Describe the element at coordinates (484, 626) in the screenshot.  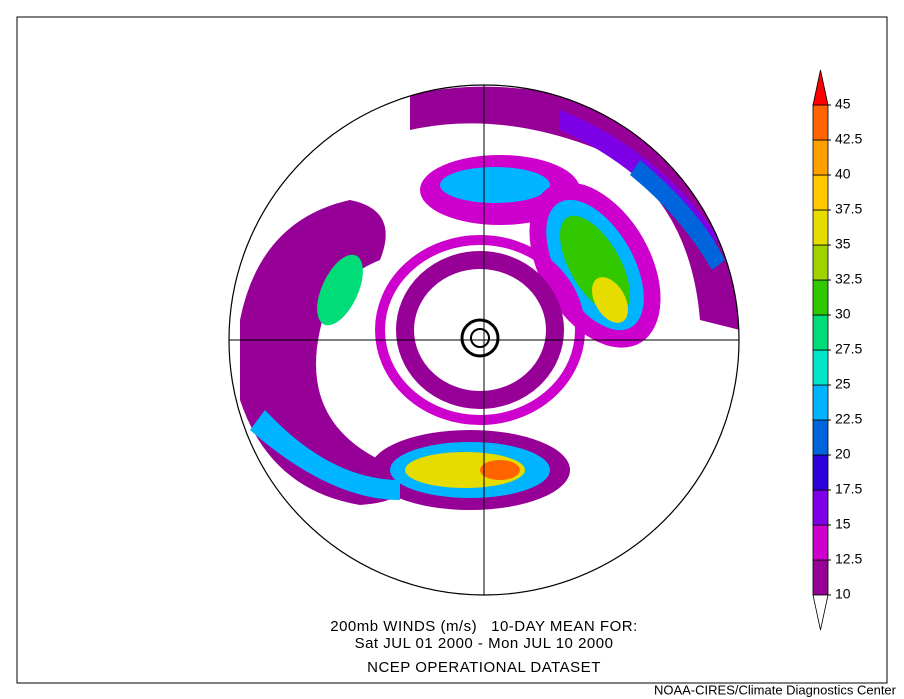
I see `caption-line: 200mb WINDS (m/s) 10-DAY MEAN FOR:` at that location.